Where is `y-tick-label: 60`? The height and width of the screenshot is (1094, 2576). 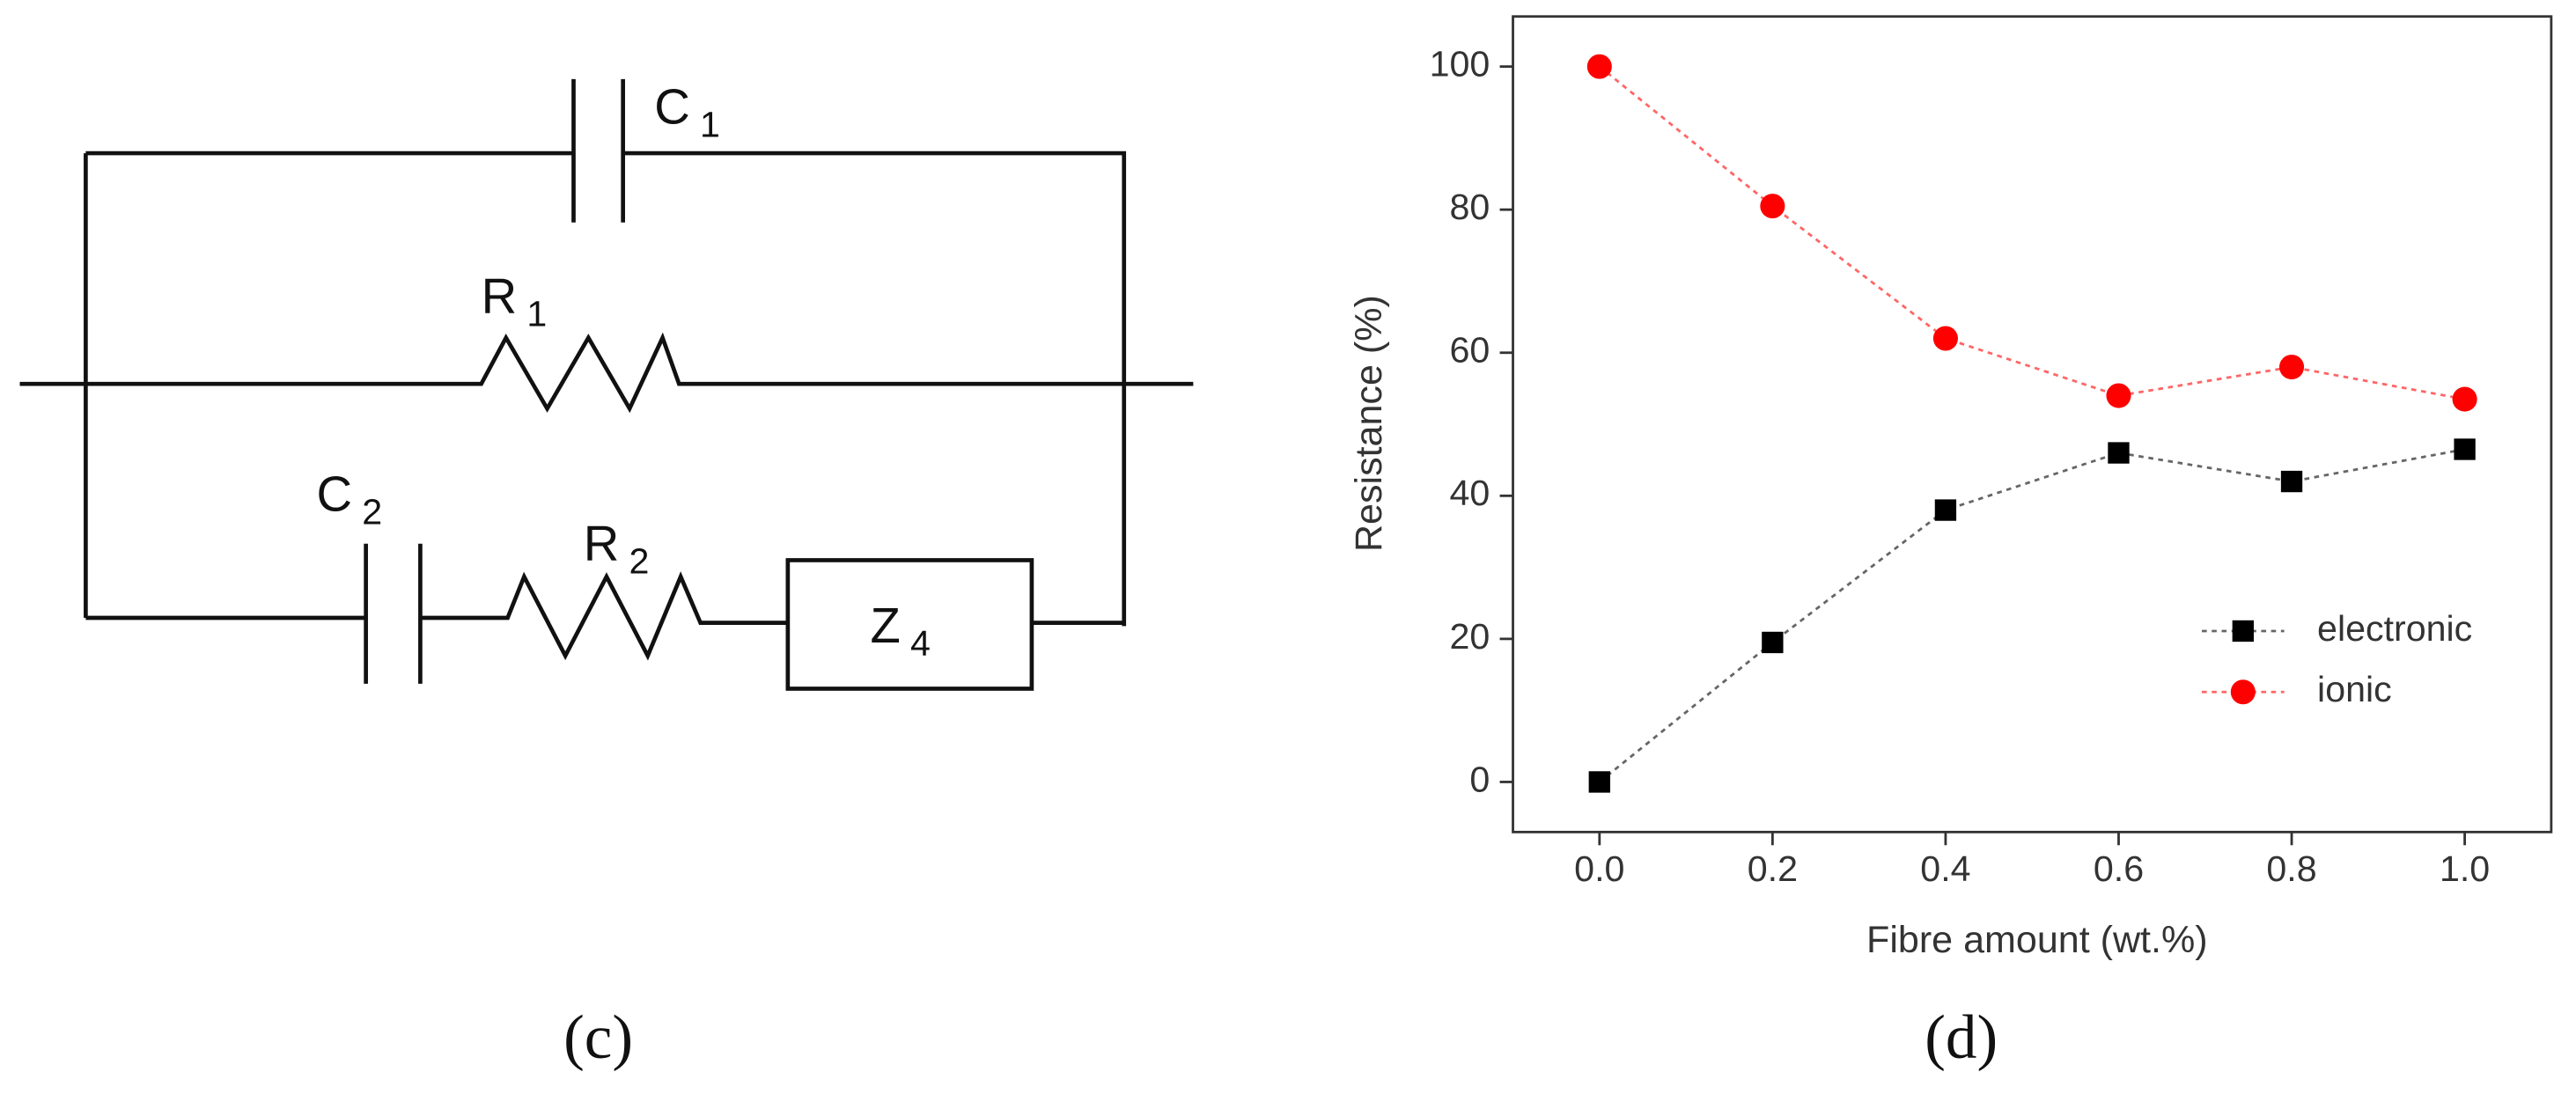
y-tick-label: 60 is located at coordinates (1470, 350).